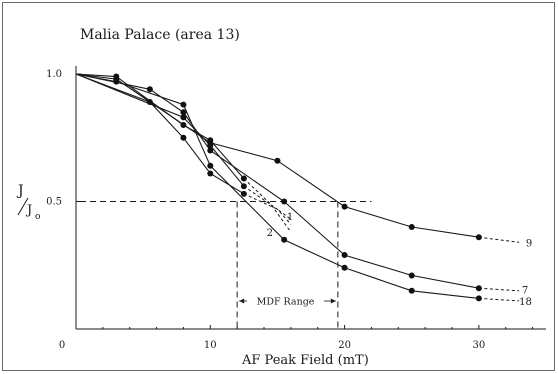 This screenshot has height=374, width=558. Describe the element at coordinates (160, 35) in the screenshot. I see `chart-title: Malia Palace (area 13)` at that location.